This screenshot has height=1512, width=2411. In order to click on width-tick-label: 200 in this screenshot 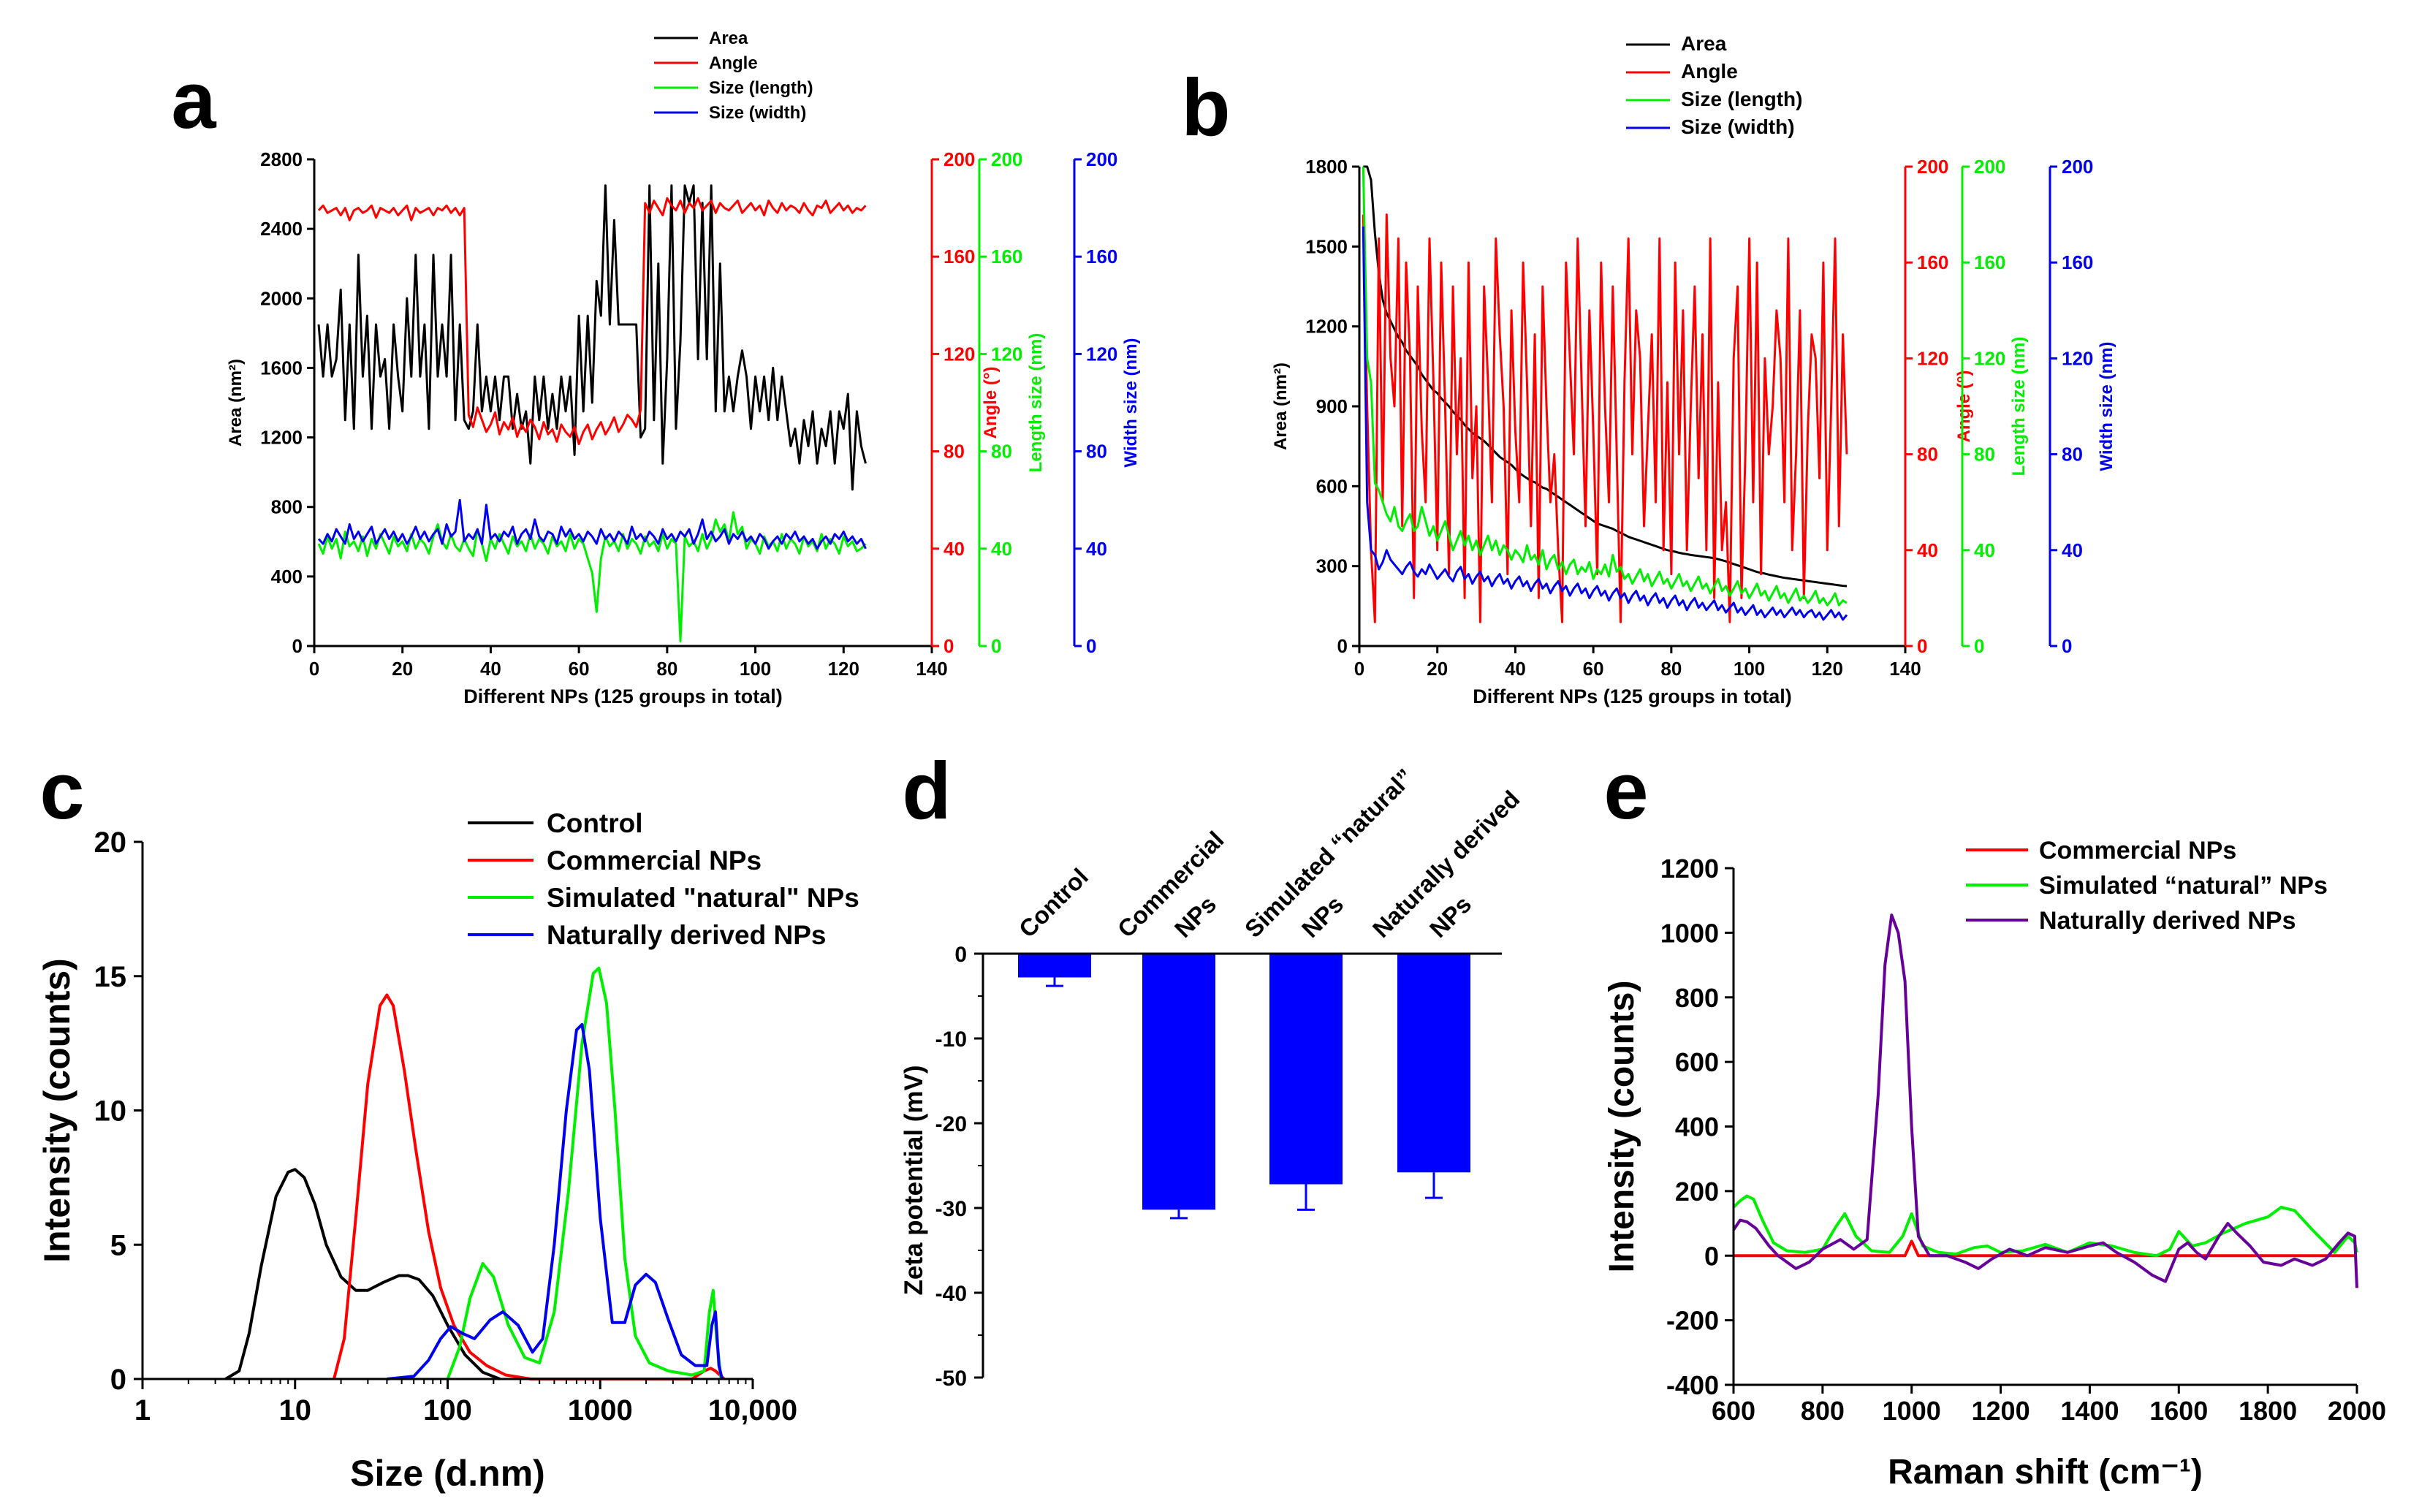, I will do `click(1101, 159)`.